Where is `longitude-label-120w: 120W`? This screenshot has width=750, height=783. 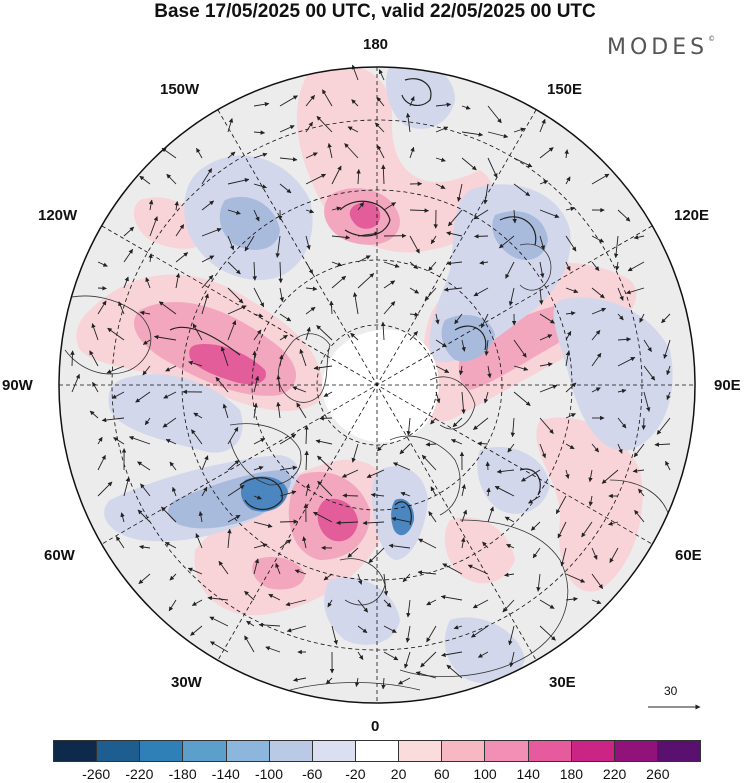
longitude-label-120w: 120W is located at coordinates (58, 215).